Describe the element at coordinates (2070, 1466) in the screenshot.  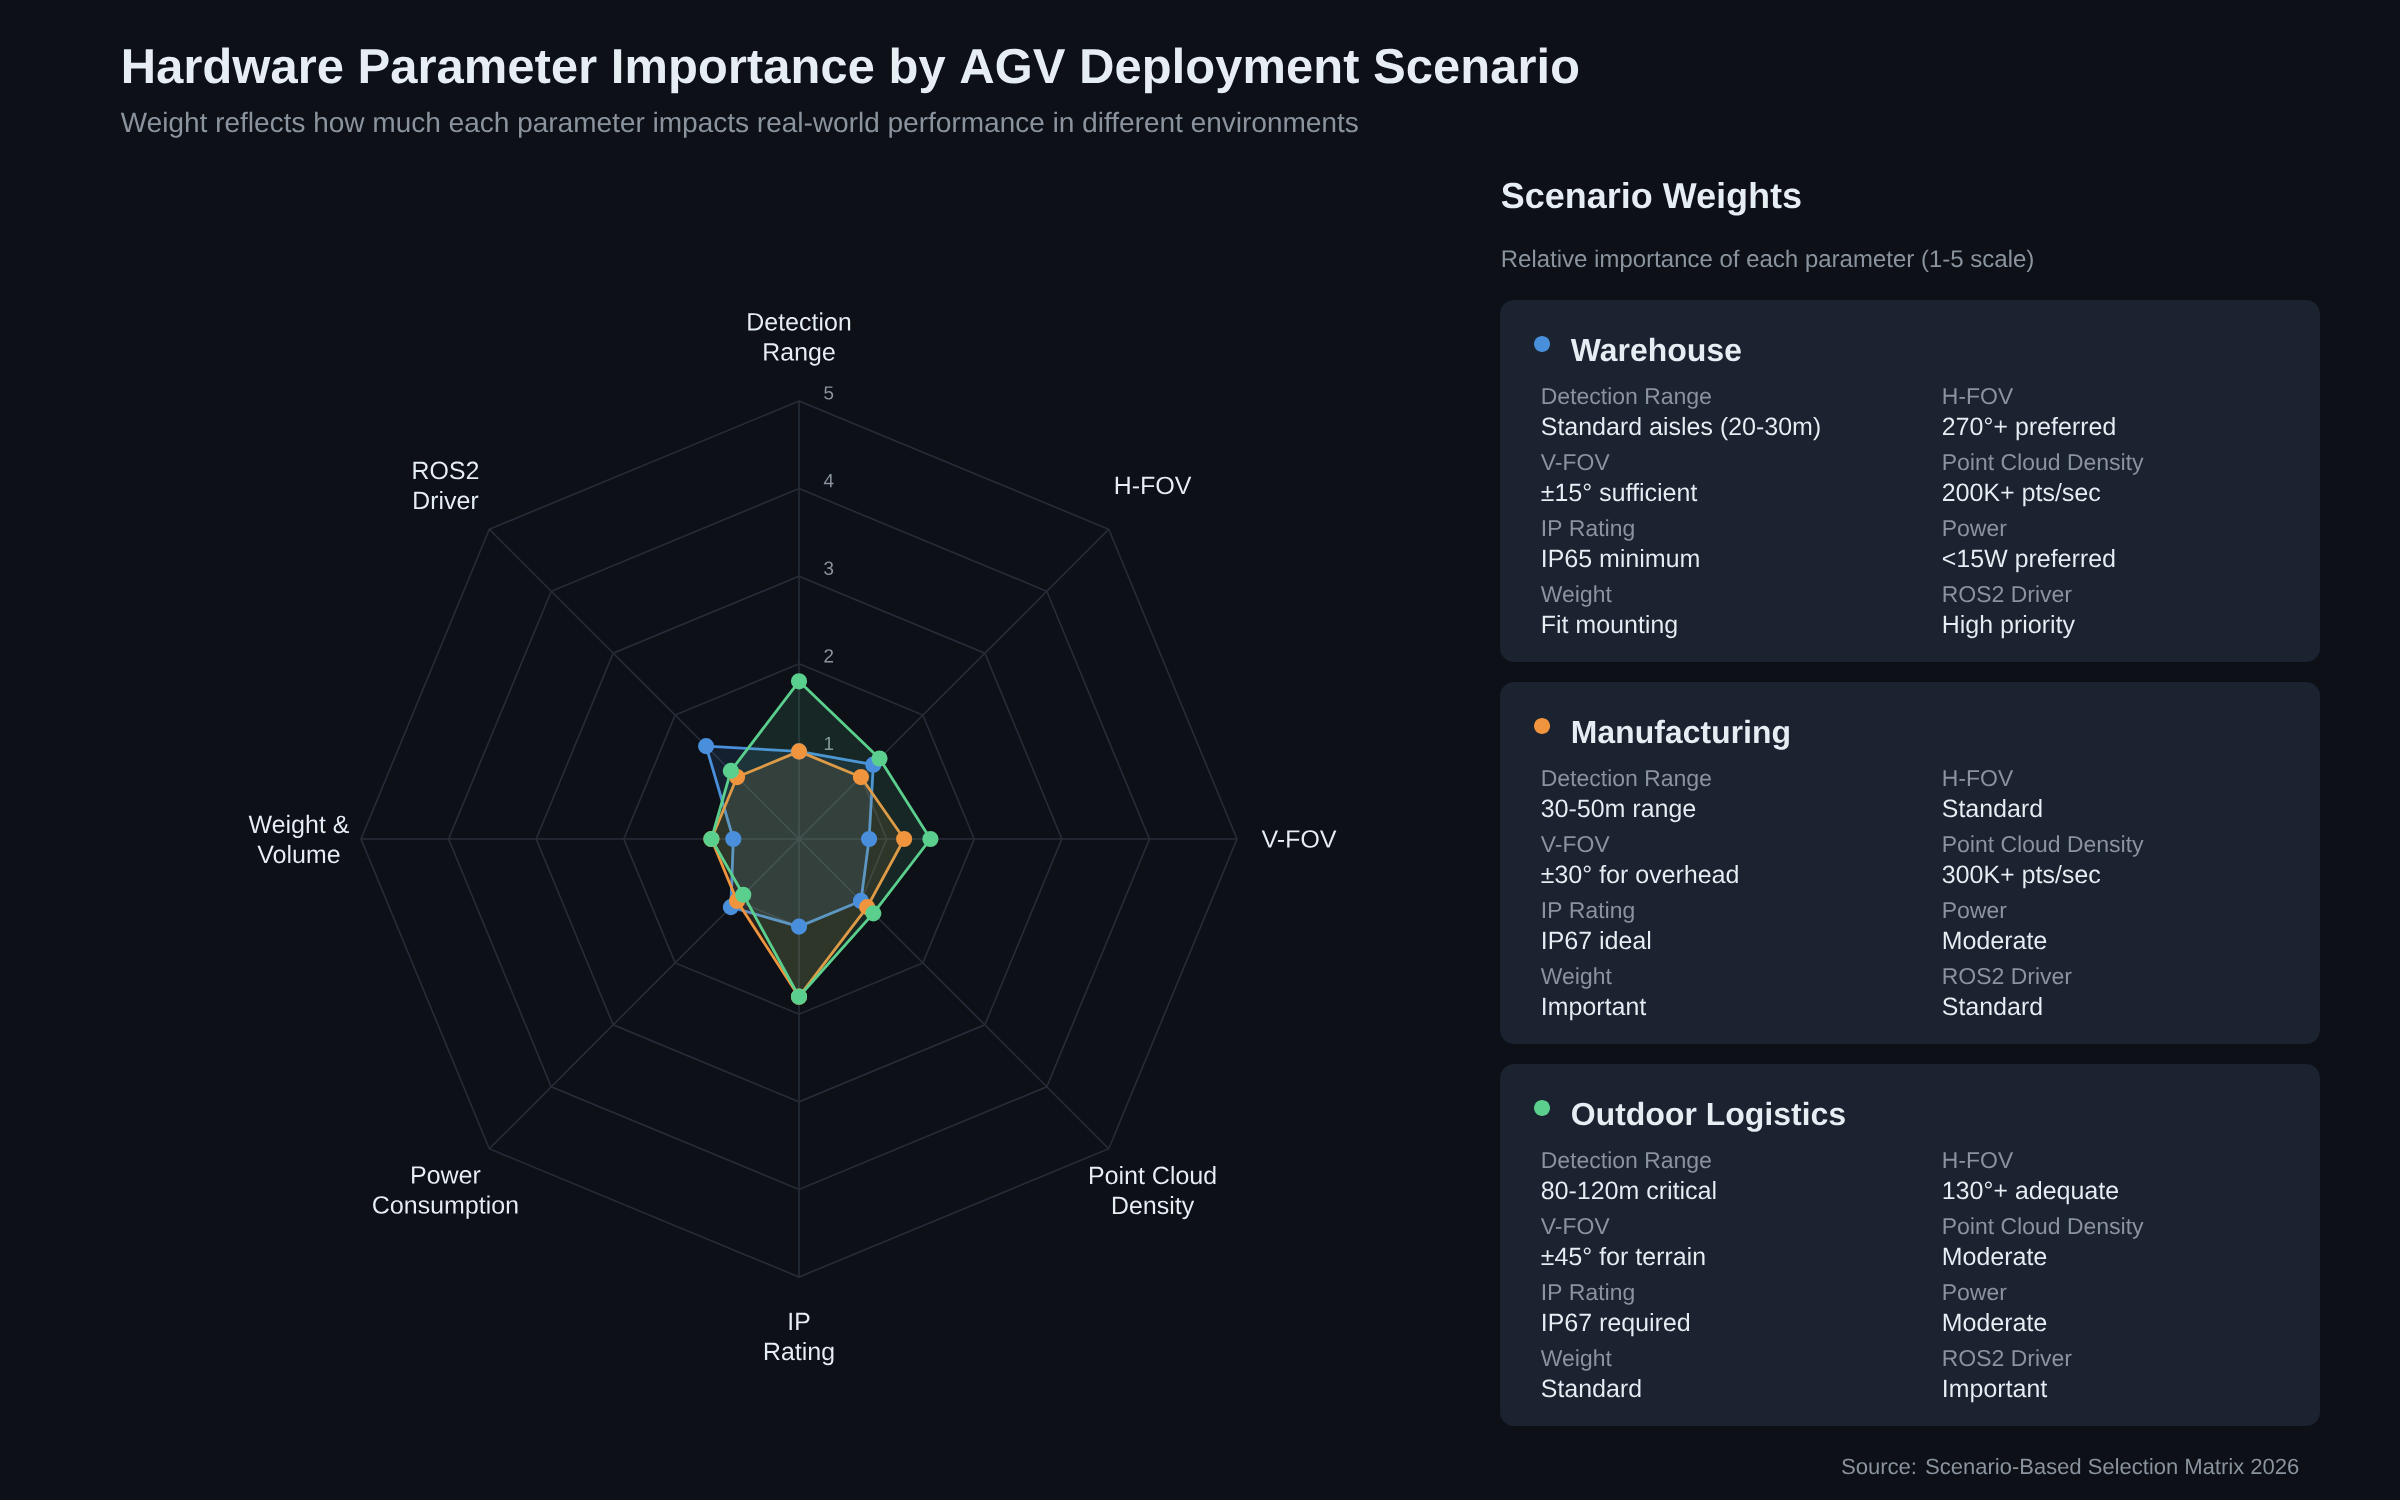
I see `source-note: Source: Scenario-Based Selection Matrix 2026` at that location.